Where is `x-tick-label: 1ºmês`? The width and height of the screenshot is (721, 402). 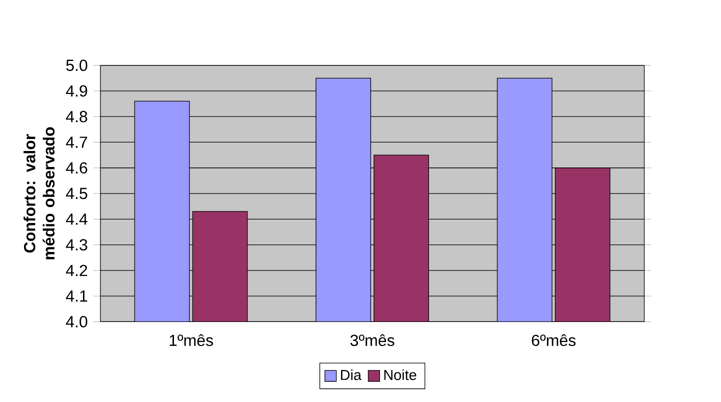 x-tick-label: 1ºmês is located at coordinates (191, 340).